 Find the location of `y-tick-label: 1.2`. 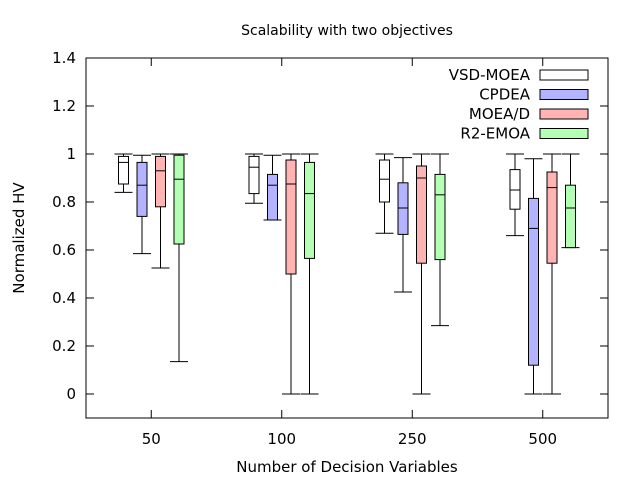

y-tick-label: 1.2 is located at coordinates (64, 106).